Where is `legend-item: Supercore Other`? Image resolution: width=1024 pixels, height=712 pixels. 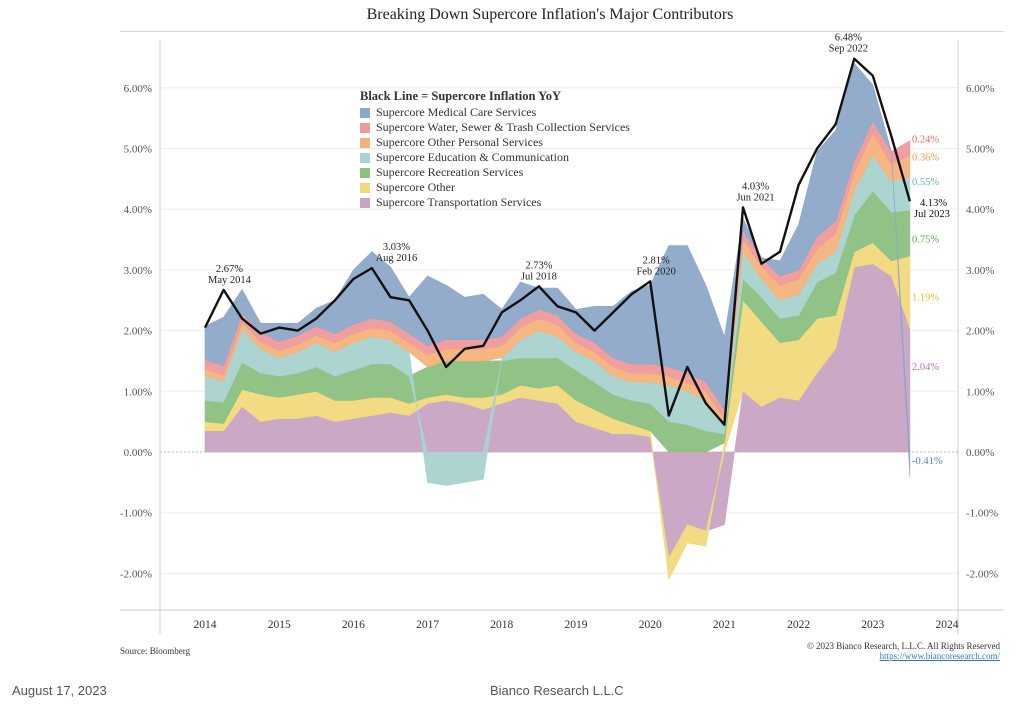 legend-item: Supercore Other is located at coordinates (495, 187).